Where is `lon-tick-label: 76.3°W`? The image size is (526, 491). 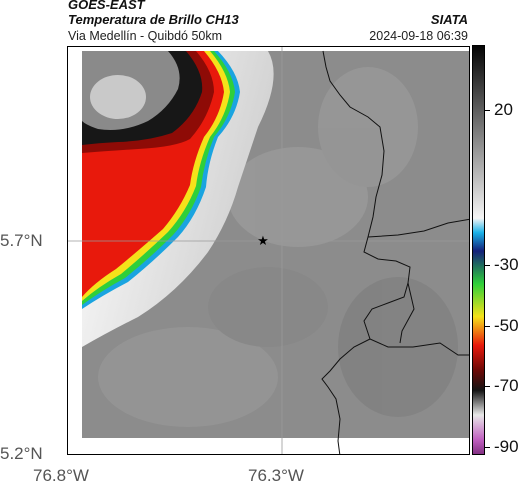 lon-tick-label: 76.3°W is located at coordinates (276, 475).